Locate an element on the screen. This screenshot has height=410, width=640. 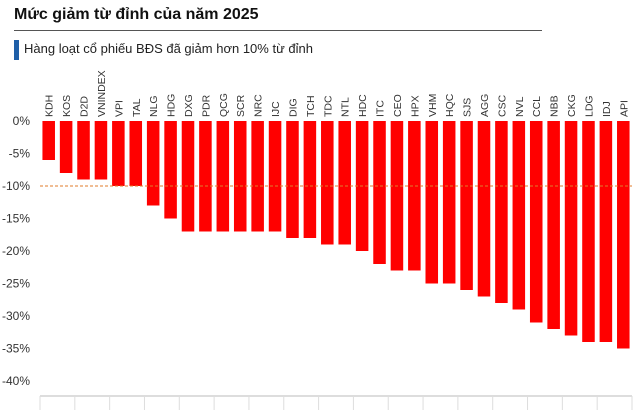
bar-ceo is located at coordinates (397, 196).